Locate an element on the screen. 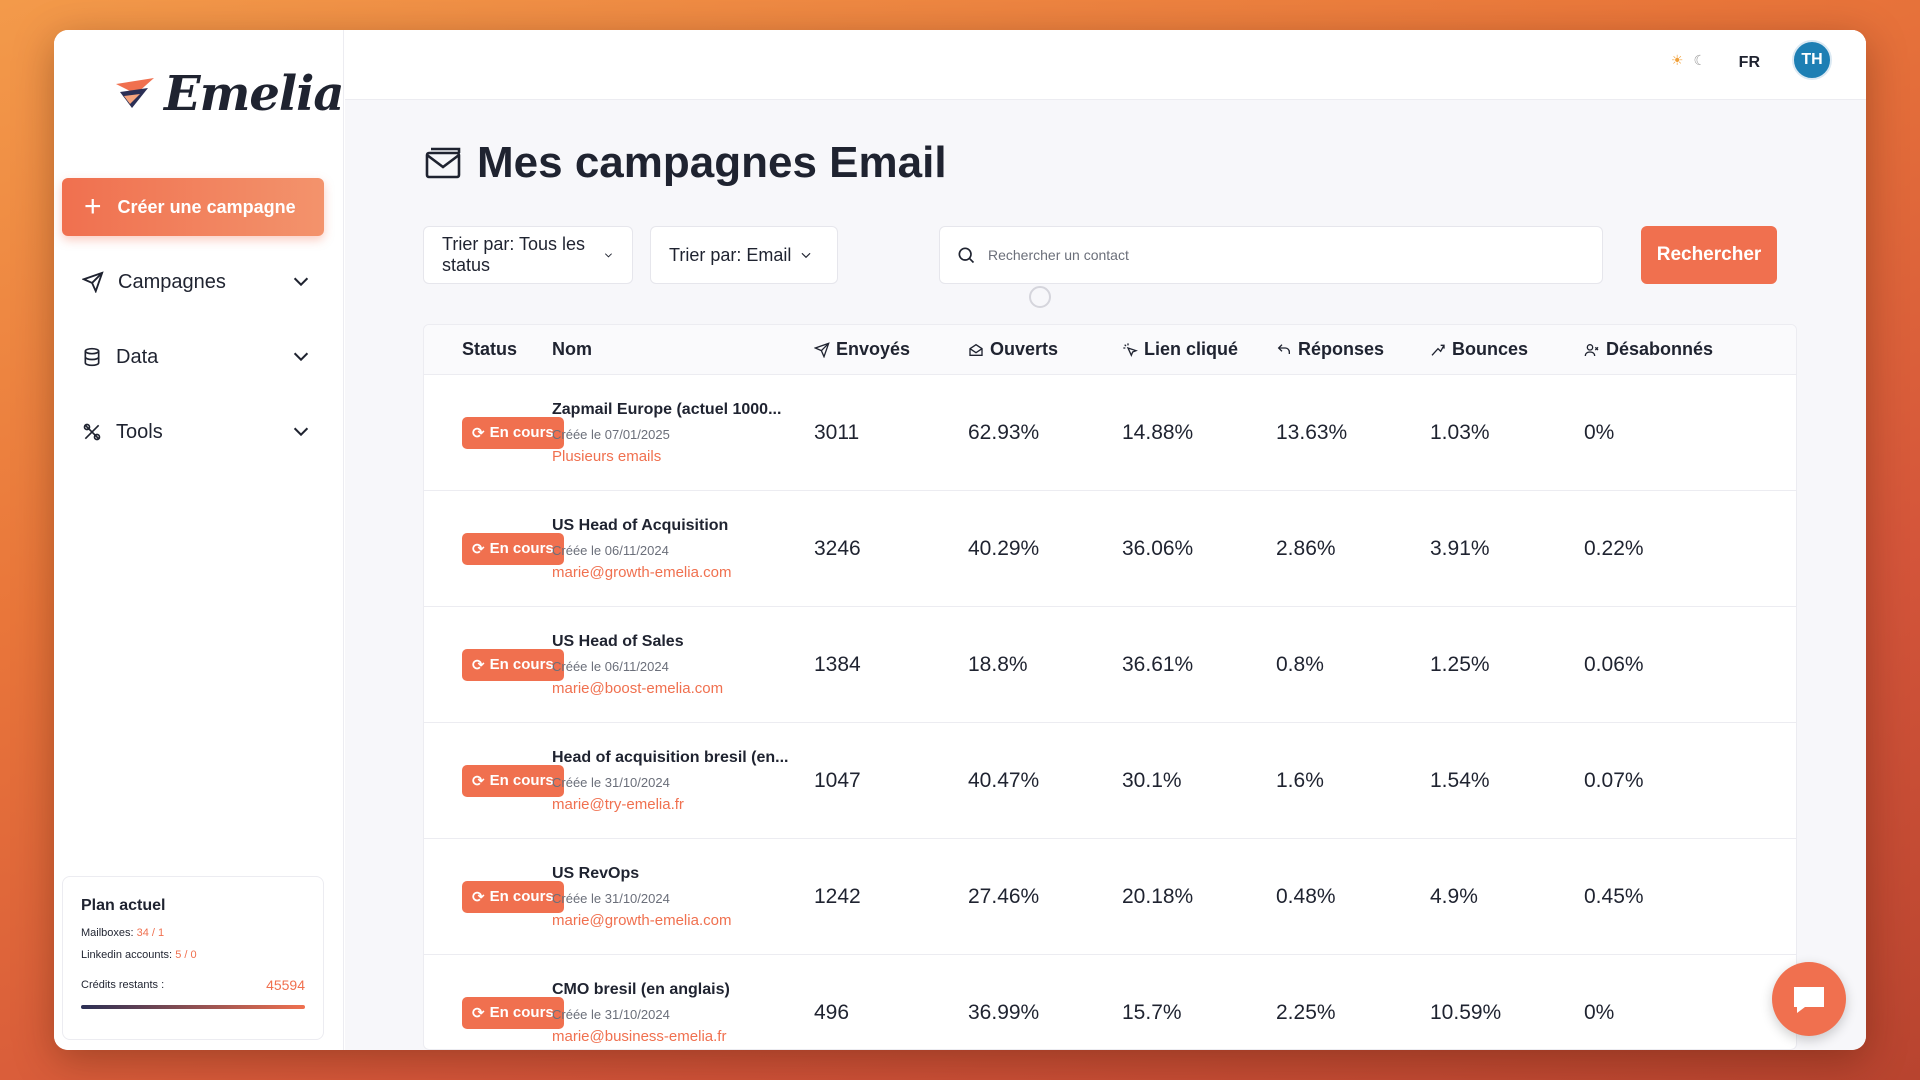 The height and width of the screenshot is (1080, 1920). avatar: TH is located at coordinates (1812, 60).